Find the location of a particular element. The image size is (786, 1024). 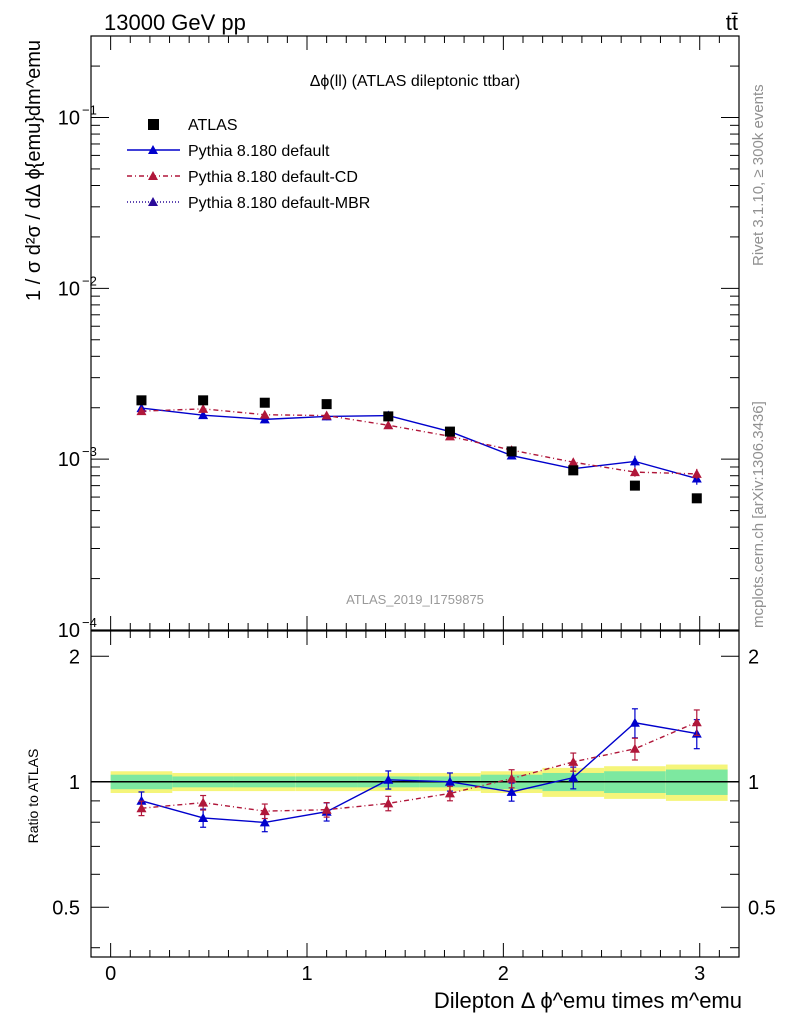

plot-title: Δϕ(ll) (ATLAS dileptonic ttbar) is located at coordinates (415, 81).